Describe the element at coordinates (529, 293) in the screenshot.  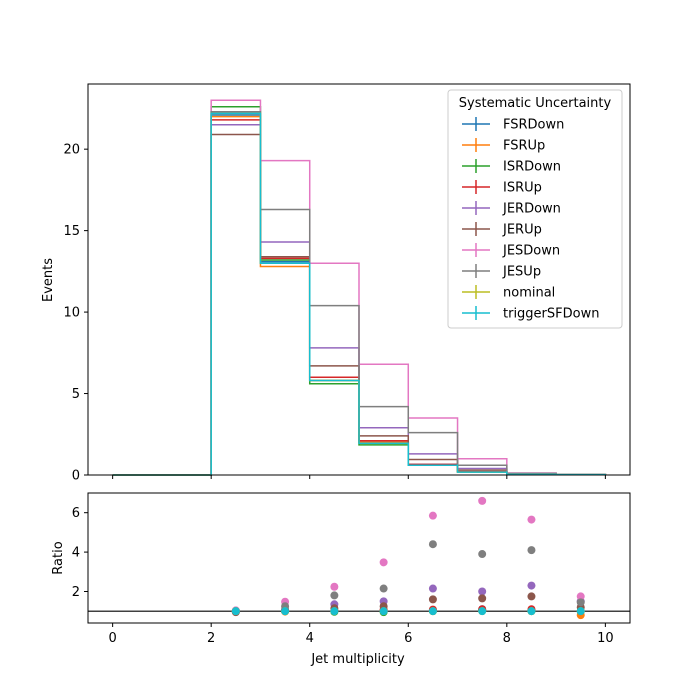
I see `legend-label: nominal` at that location.